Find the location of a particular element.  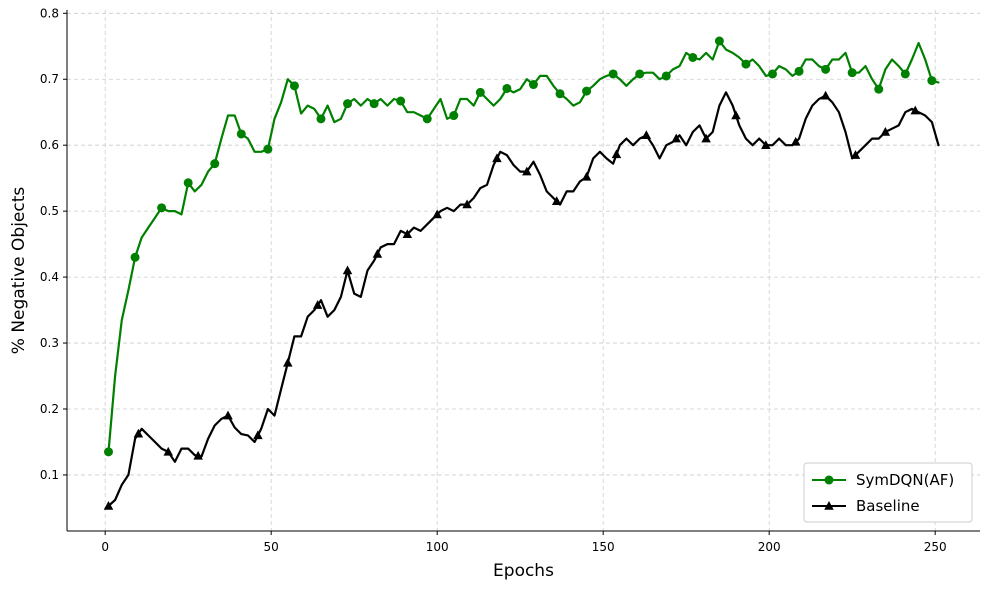

legend-marker-baseline is located at coordinates (829, 505).